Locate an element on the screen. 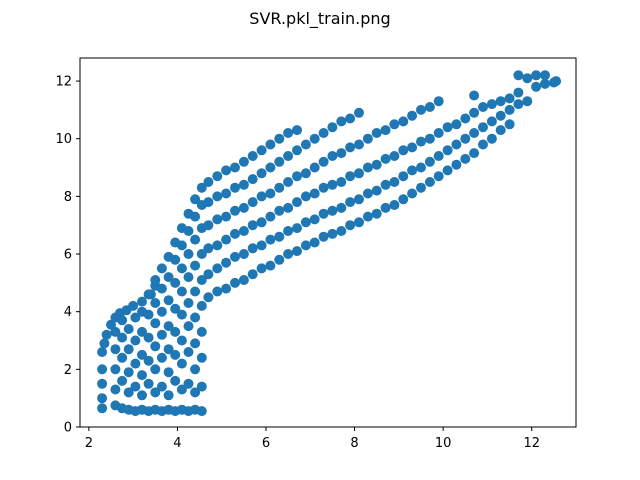  x-tick-label: 2 is located at coordinates (89, 443).